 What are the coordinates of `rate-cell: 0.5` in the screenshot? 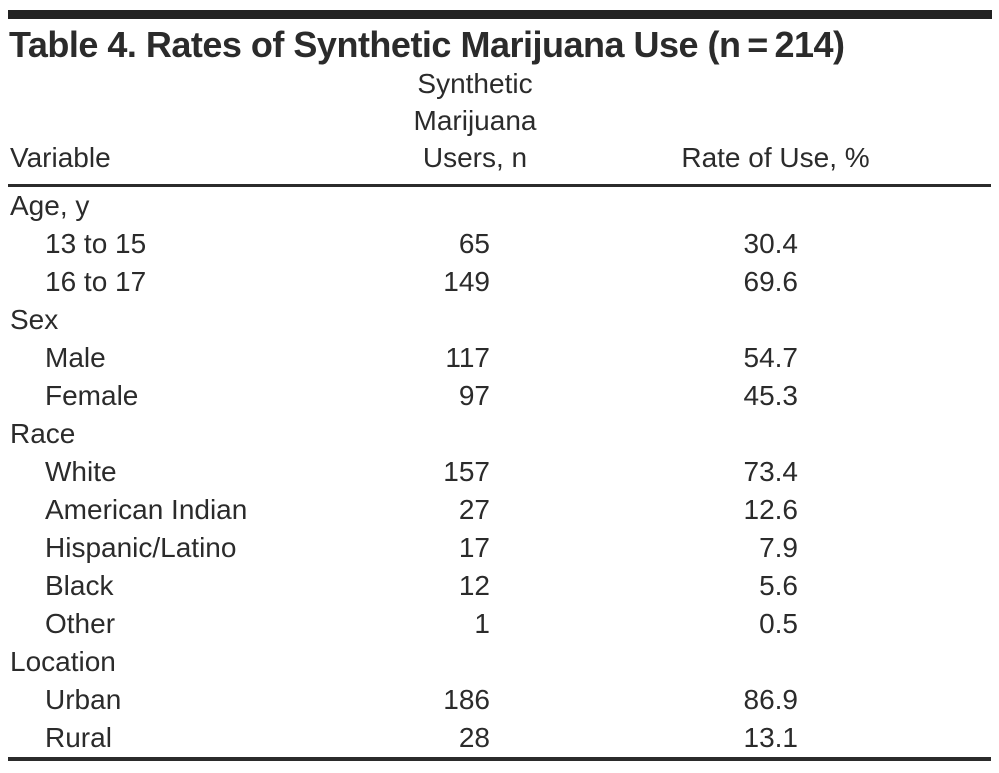 It's located at (778, 623).